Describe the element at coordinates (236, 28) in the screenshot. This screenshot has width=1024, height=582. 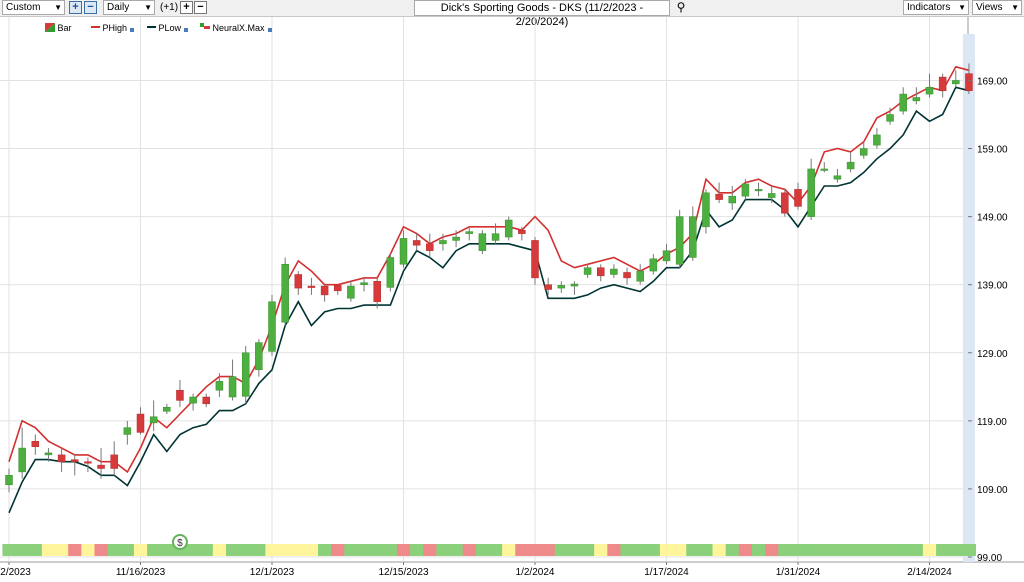
I see `legend-item-neuralx: NeuralX.Max` at that location.